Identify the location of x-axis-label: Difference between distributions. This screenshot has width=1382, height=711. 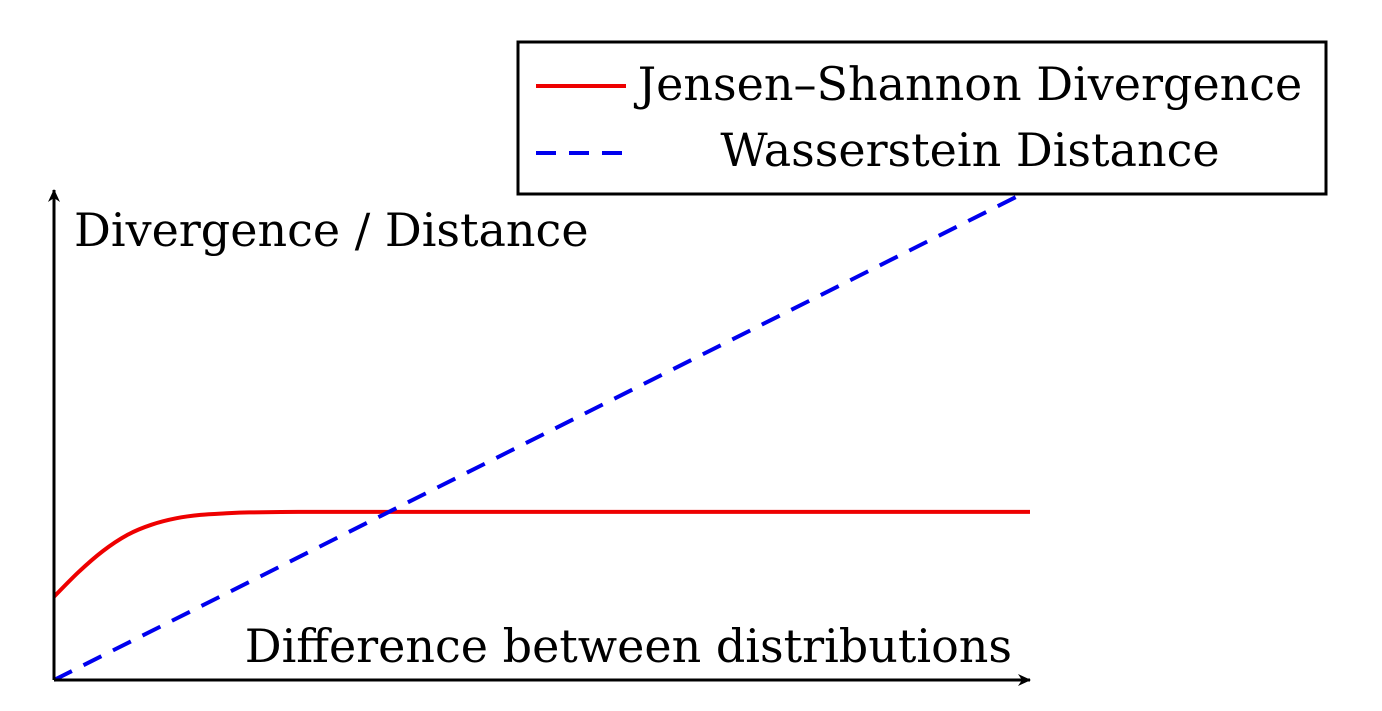
(628, 646).